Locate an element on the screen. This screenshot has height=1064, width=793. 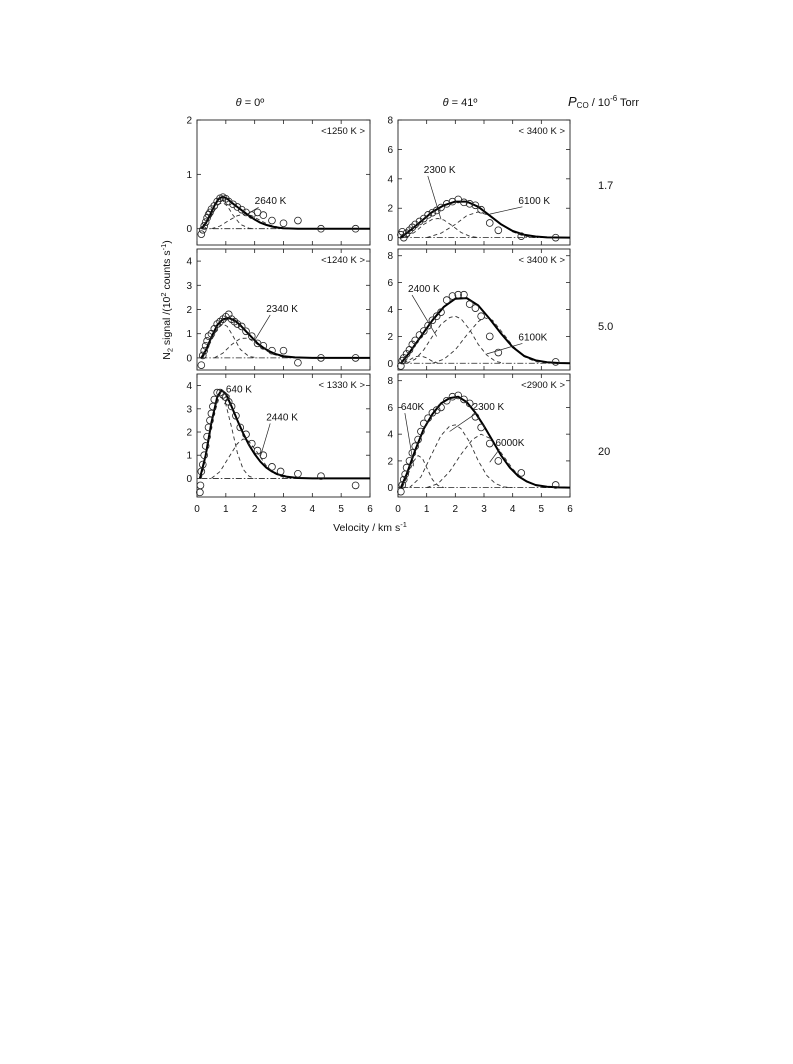
pressure-header: PCO / 10-6 Torr is located at coordinates (603, 102).